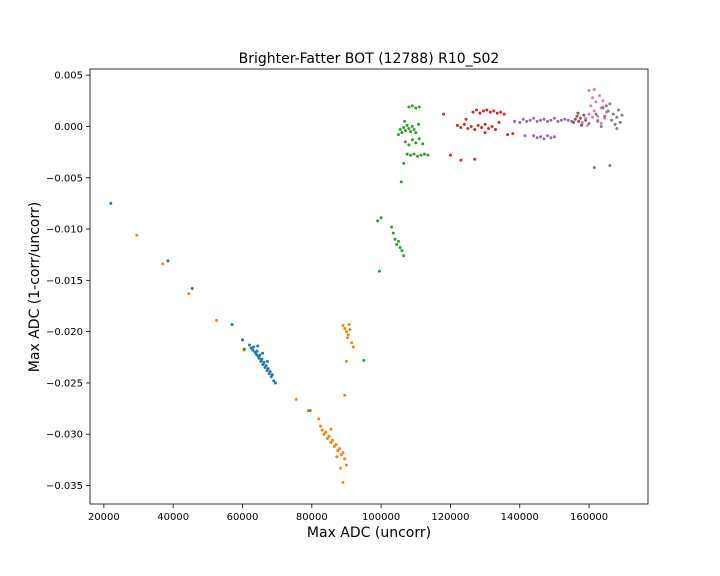 The width and height of the screenshot is (720, 576). I want to click on x-tick-label: 140000, so click(520, 517).